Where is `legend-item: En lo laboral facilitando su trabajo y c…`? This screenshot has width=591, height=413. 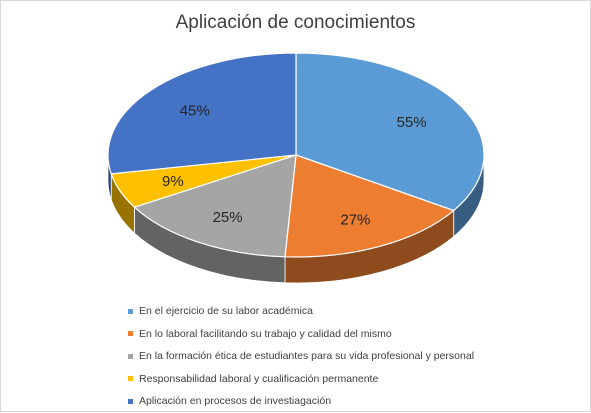 legend-item: En lo laboral facilitando su trabajo y c… is located at coordinates (301, 334).